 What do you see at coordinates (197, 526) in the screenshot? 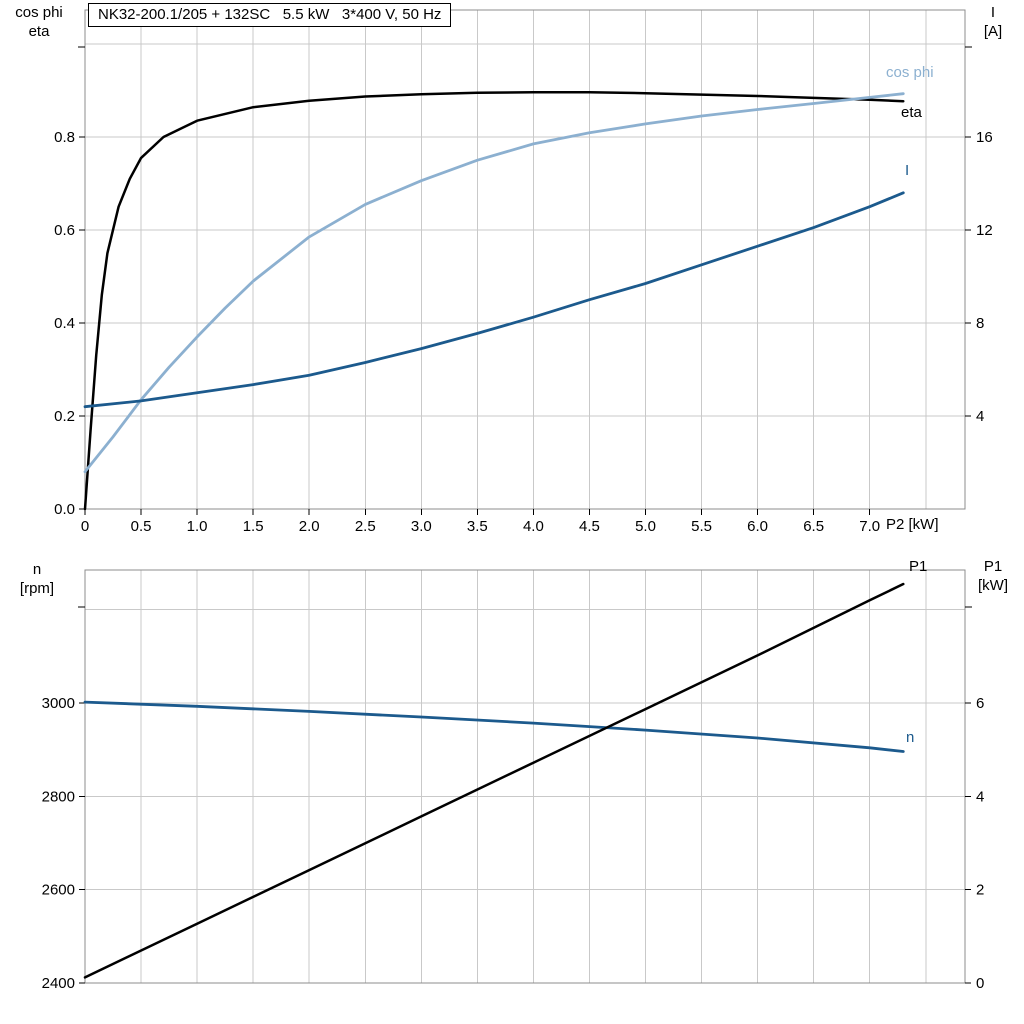
I see `svg-text: 1.0` at bounding box center [197, 526].